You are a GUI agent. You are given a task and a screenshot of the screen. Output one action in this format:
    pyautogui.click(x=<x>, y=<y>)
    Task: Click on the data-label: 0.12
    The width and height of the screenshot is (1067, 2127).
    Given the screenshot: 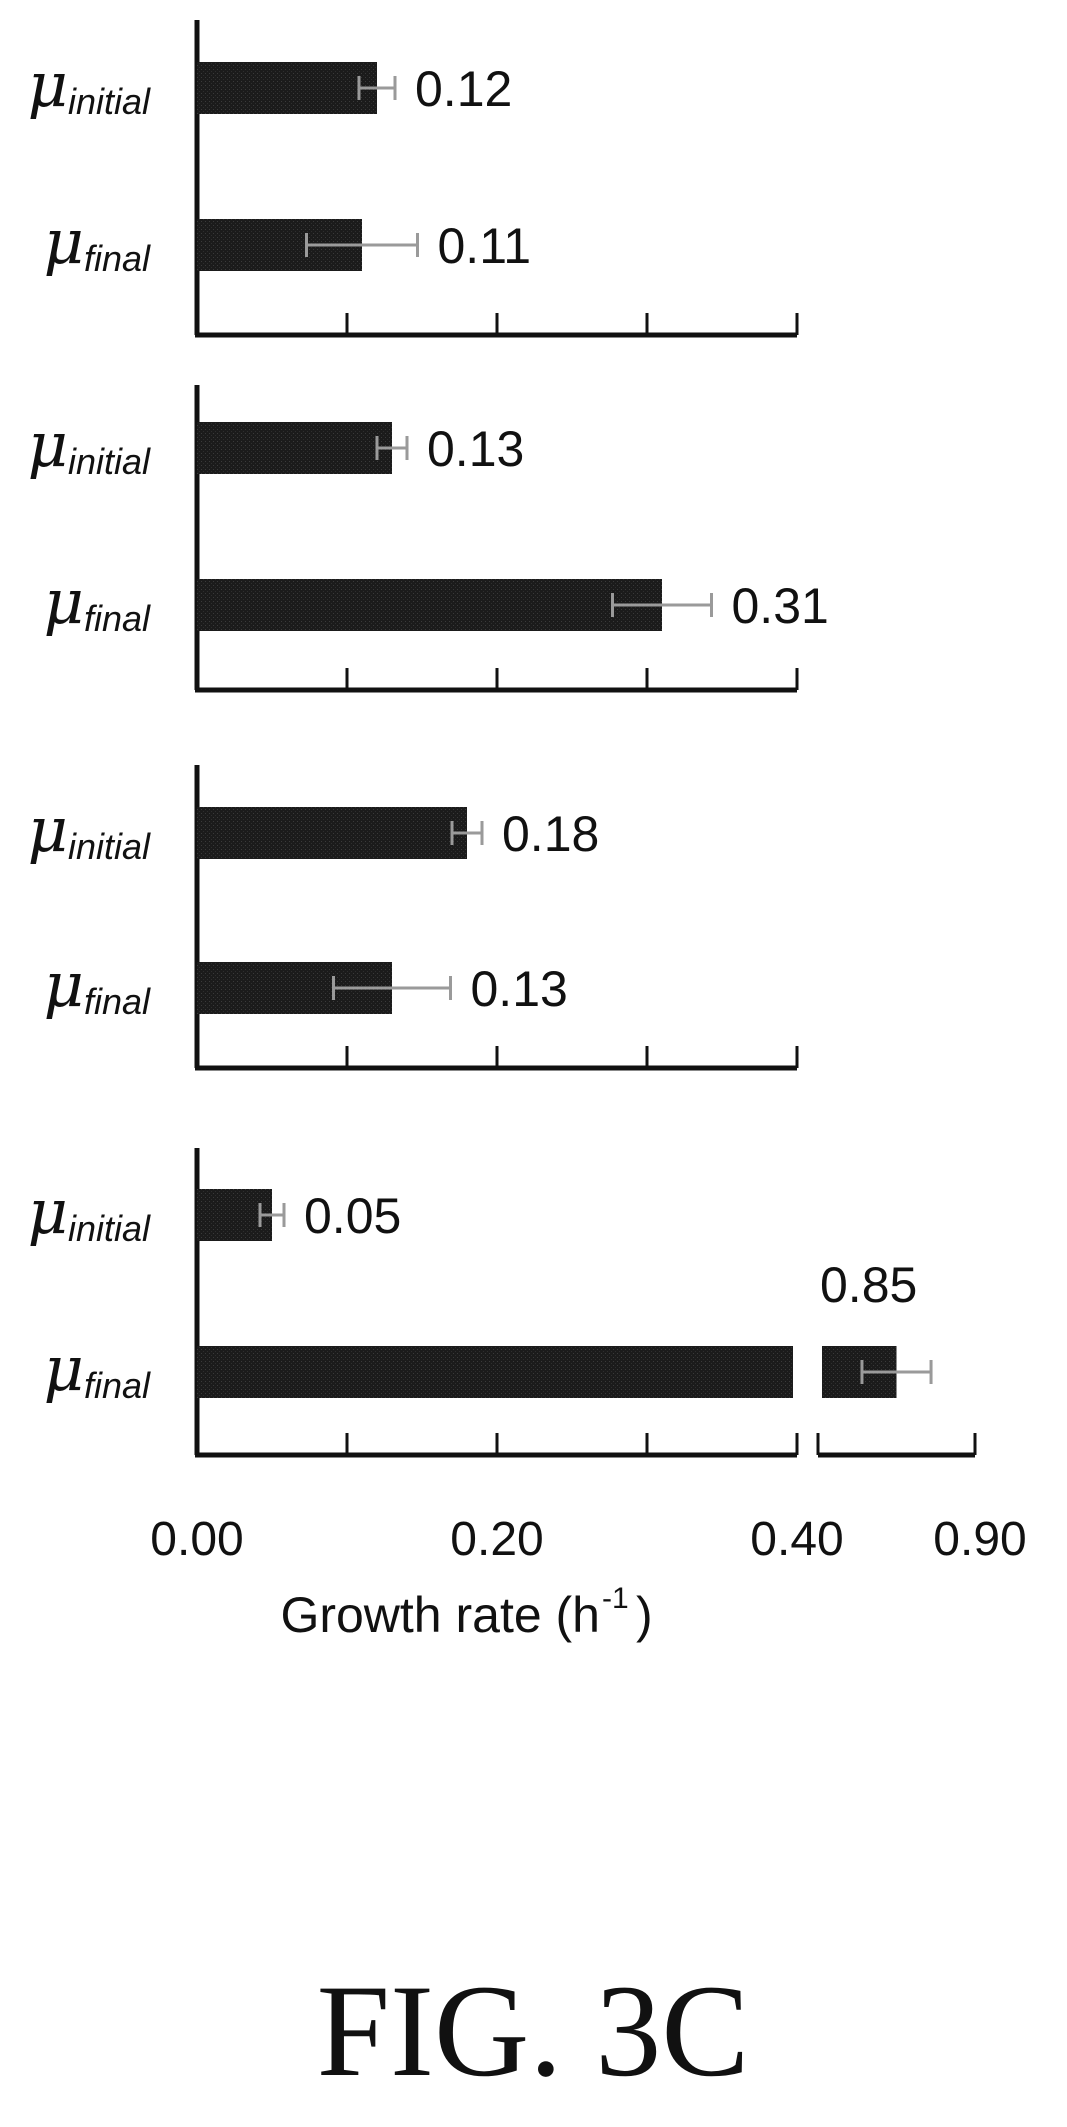 What is the action you would take?
    pyautogui.click(x=463, y=89)
    